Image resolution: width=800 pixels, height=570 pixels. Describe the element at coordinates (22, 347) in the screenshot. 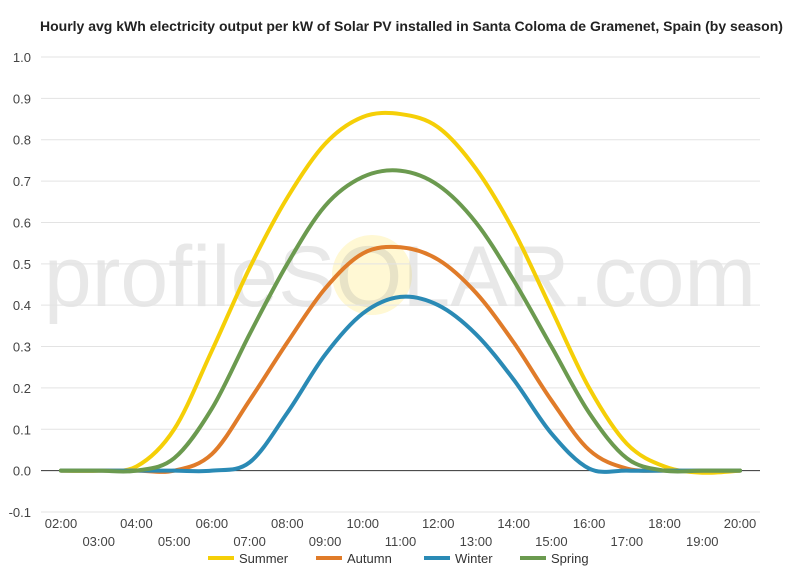

I see `y-tick-label: 0.3` at that location.